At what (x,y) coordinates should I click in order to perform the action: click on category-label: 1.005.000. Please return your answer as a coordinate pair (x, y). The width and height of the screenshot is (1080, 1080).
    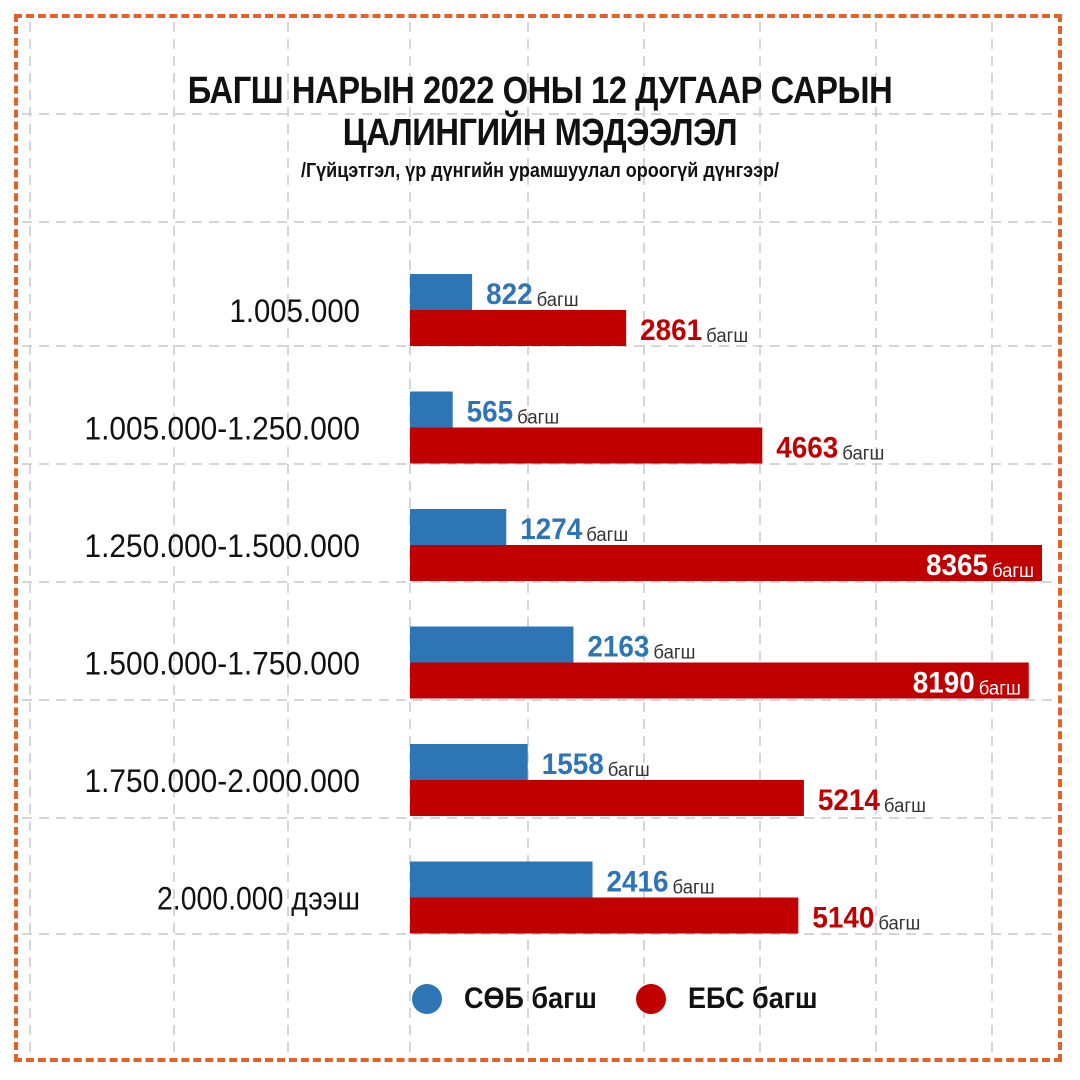
    Looking at the image, I should click on (295, 311).